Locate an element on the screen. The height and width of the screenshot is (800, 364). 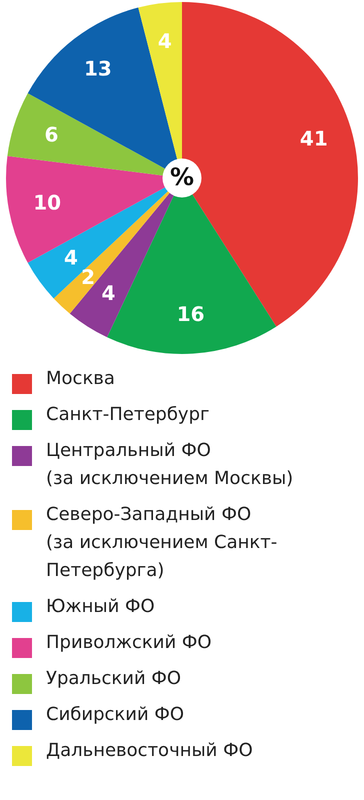
legend-label: Сибирский ФО is located at coordinates (115, 714).